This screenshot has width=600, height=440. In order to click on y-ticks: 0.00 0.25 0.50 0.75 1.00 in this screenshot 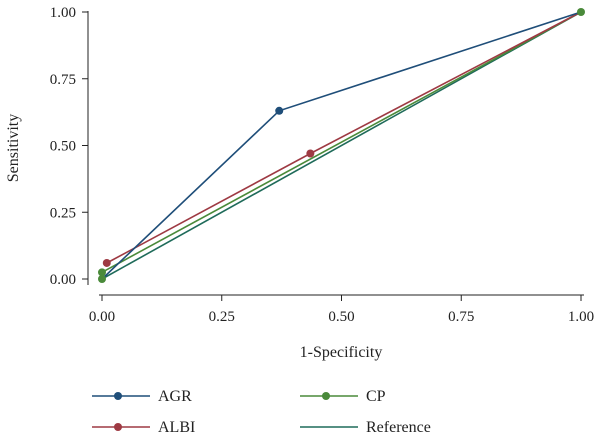, I will do `click(69, 146)`.